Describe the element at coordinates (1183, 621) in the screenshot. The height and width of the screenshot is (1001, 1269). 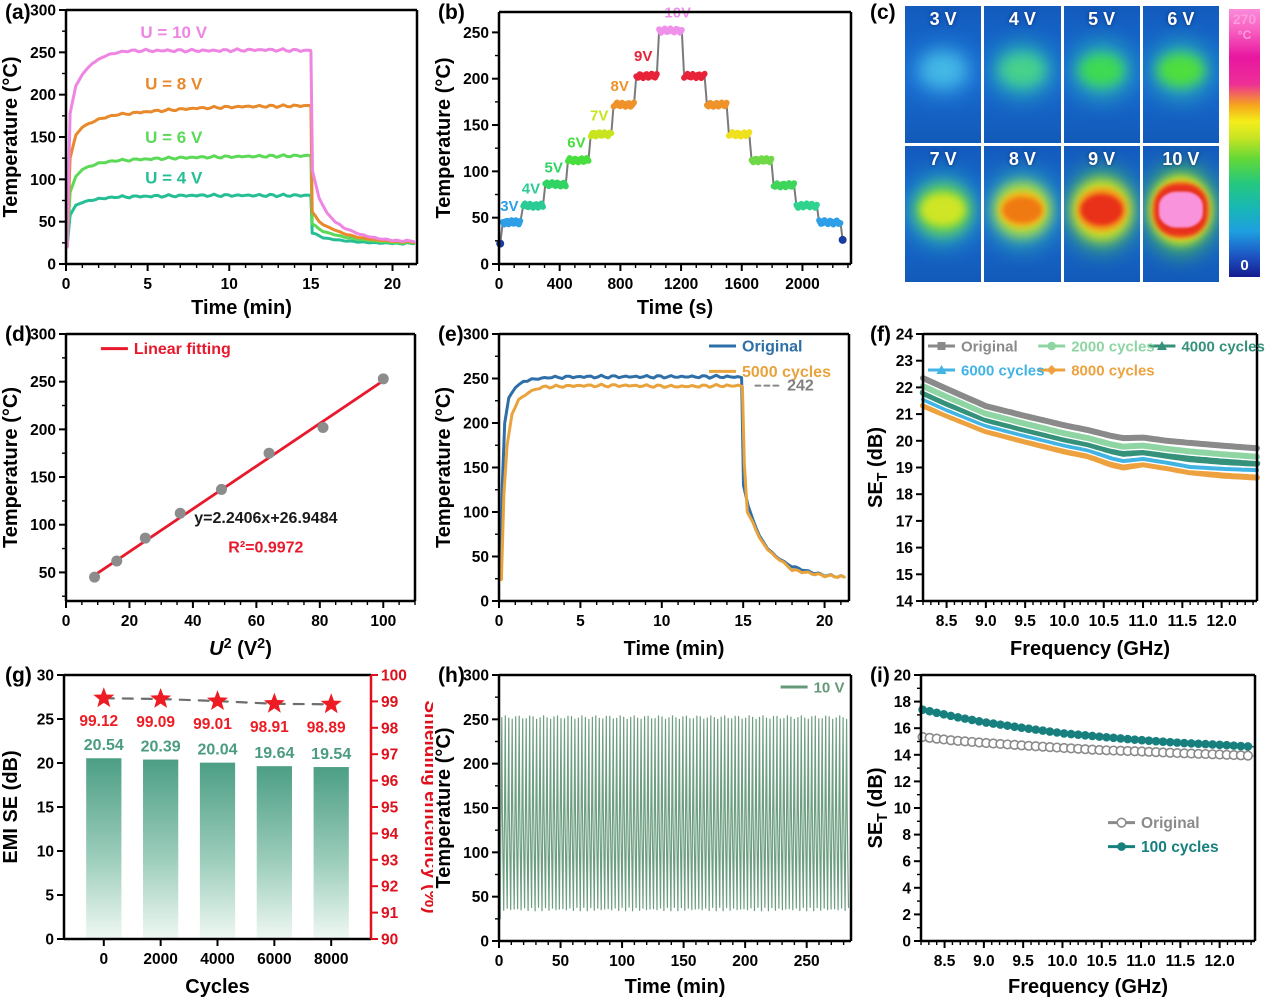
I see `svg-text: 11.5` at that location.